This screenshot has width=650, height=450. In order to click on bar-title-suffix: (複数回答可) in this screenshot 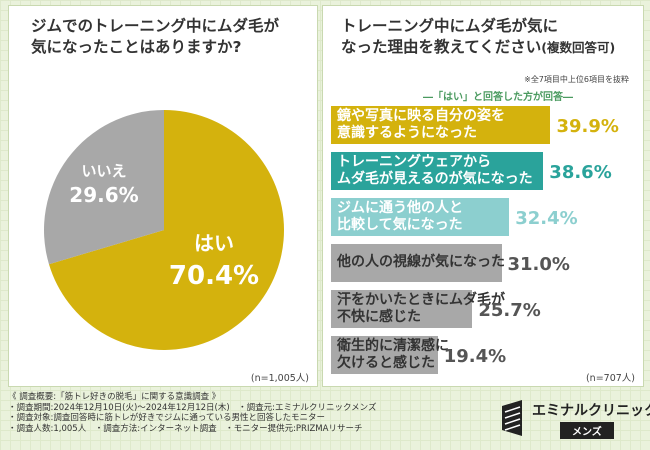, I will do `click(578, 47)`.